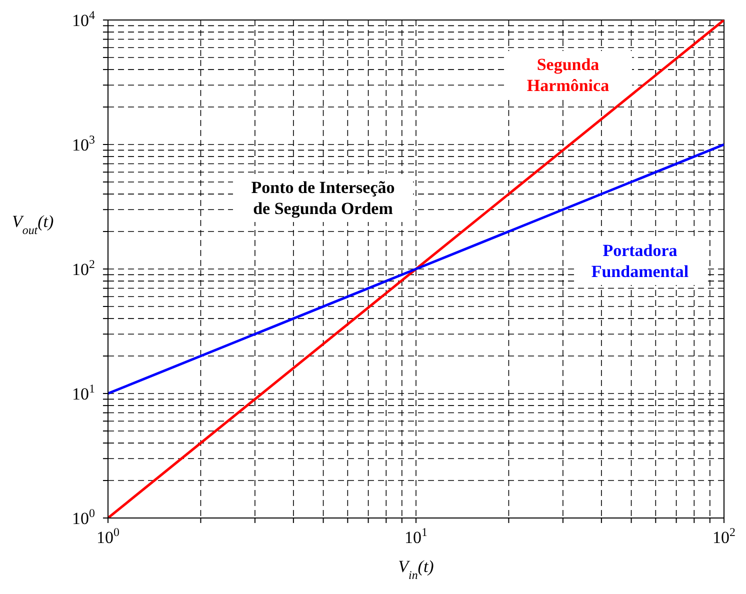 The image size is (746, 594). I want to click on text: Portadora Fundamental, so click(640, 261).